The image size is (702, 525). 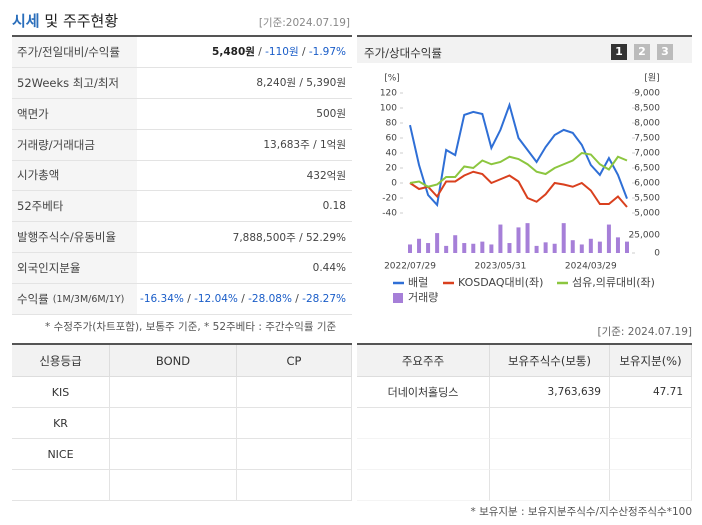 What do you see at coordinates (657, 254) in the screenshot?
I see `vol-tick-label: 0` at bounding box center [657, 254].